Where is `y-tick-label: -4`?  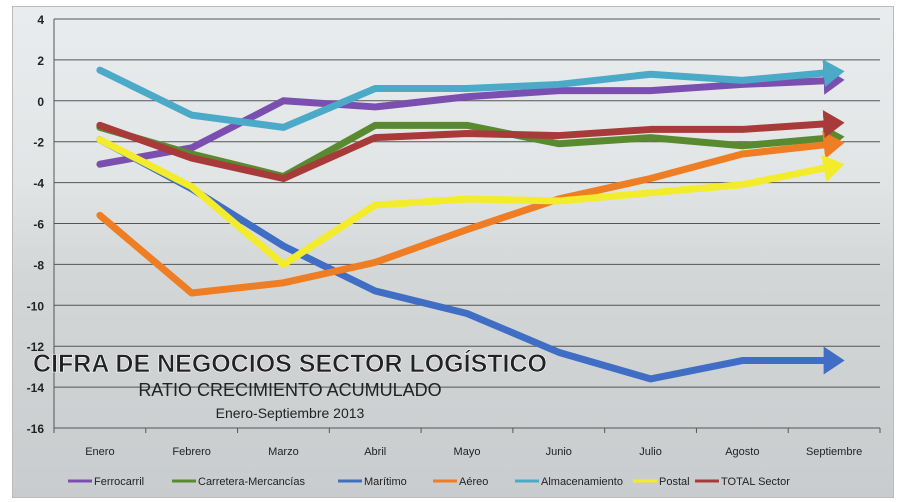 y-tick-label: -4 is located at coordinates (38, 184).